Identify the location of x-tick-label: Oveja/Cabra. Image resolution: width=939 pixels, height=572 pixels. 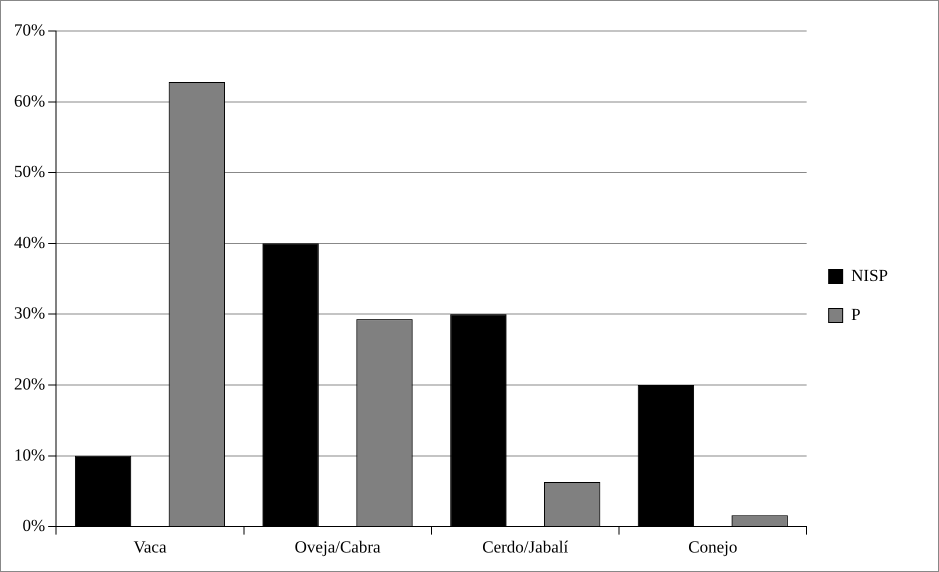
(337, 546).